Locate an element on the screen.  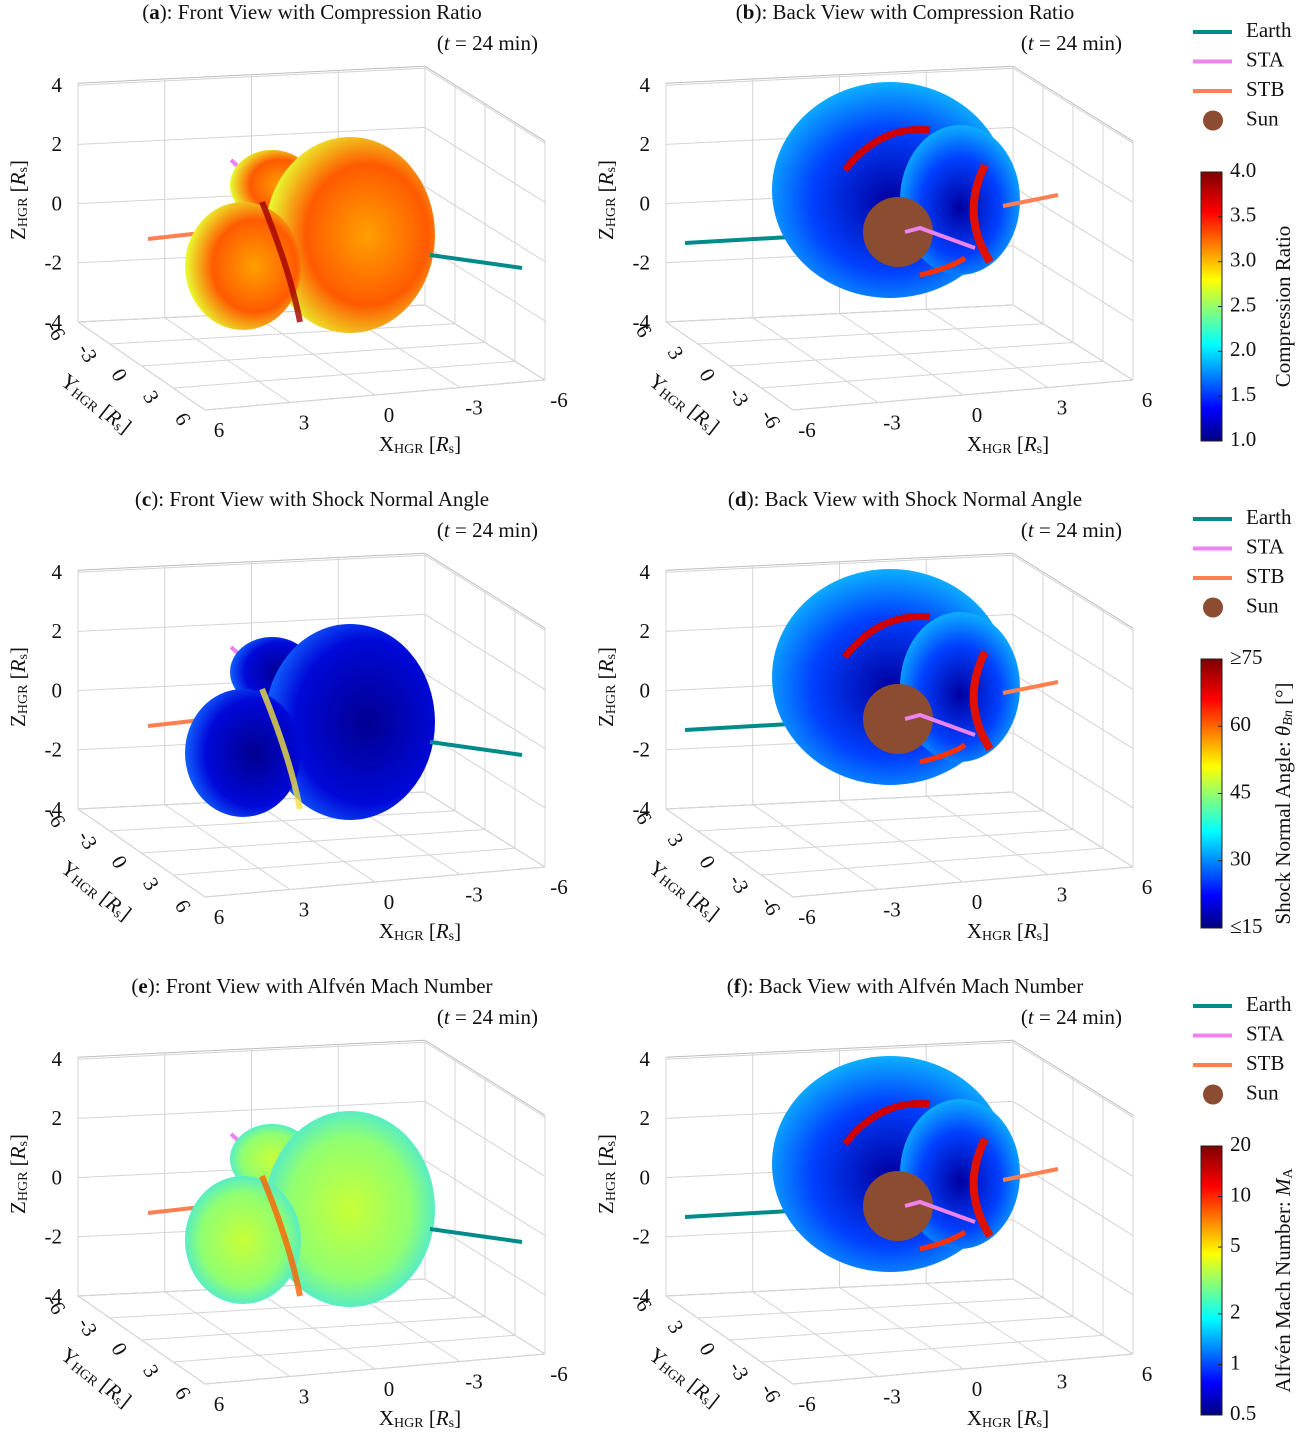
x-tick-label: -6 is located at coordinates (807, 1404).